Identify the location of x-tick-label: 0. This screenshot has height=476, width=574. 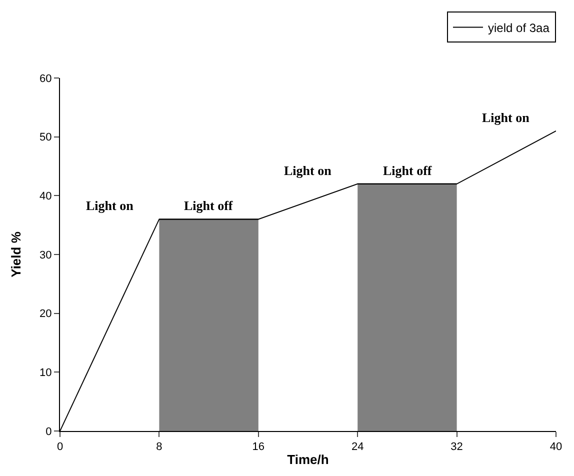
(60, 447).